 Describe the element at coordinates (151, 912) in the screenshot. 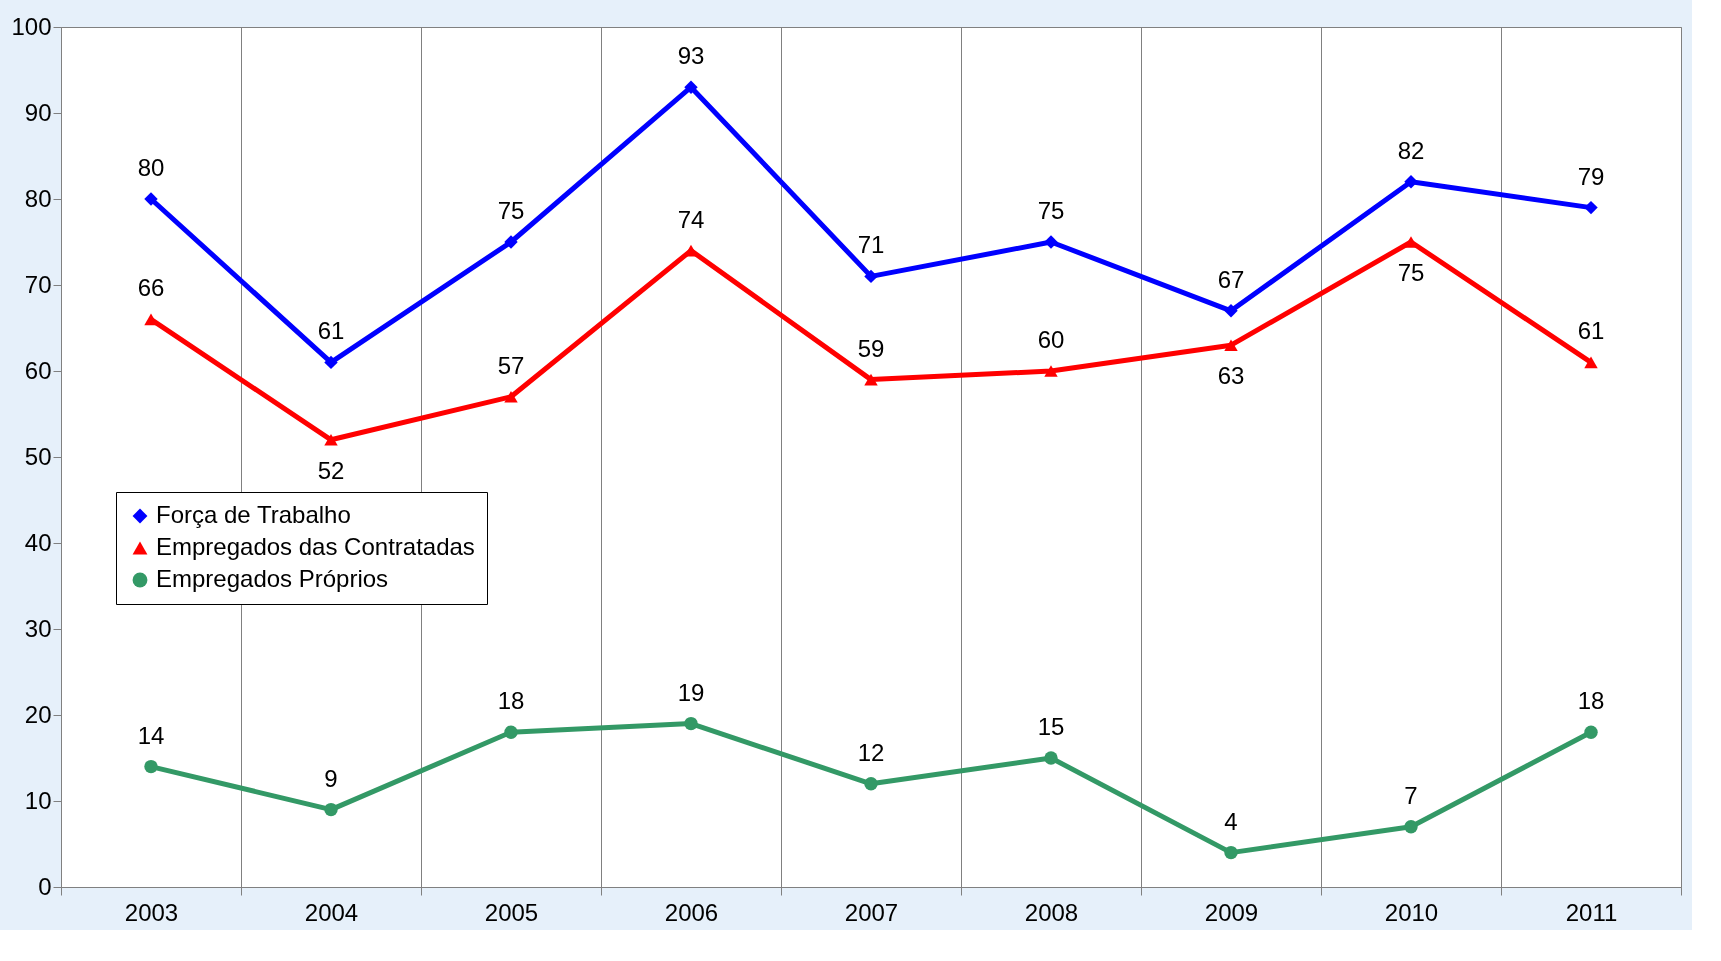

I see `x-tick-label: 2003` at that location.